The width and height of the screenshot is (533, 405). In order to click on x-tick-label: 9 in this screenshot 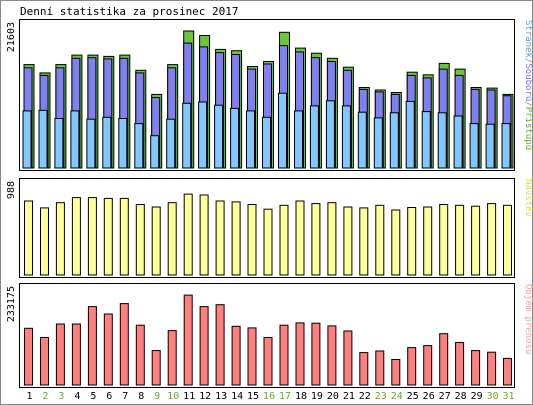, I will do `click(157, 396)`.